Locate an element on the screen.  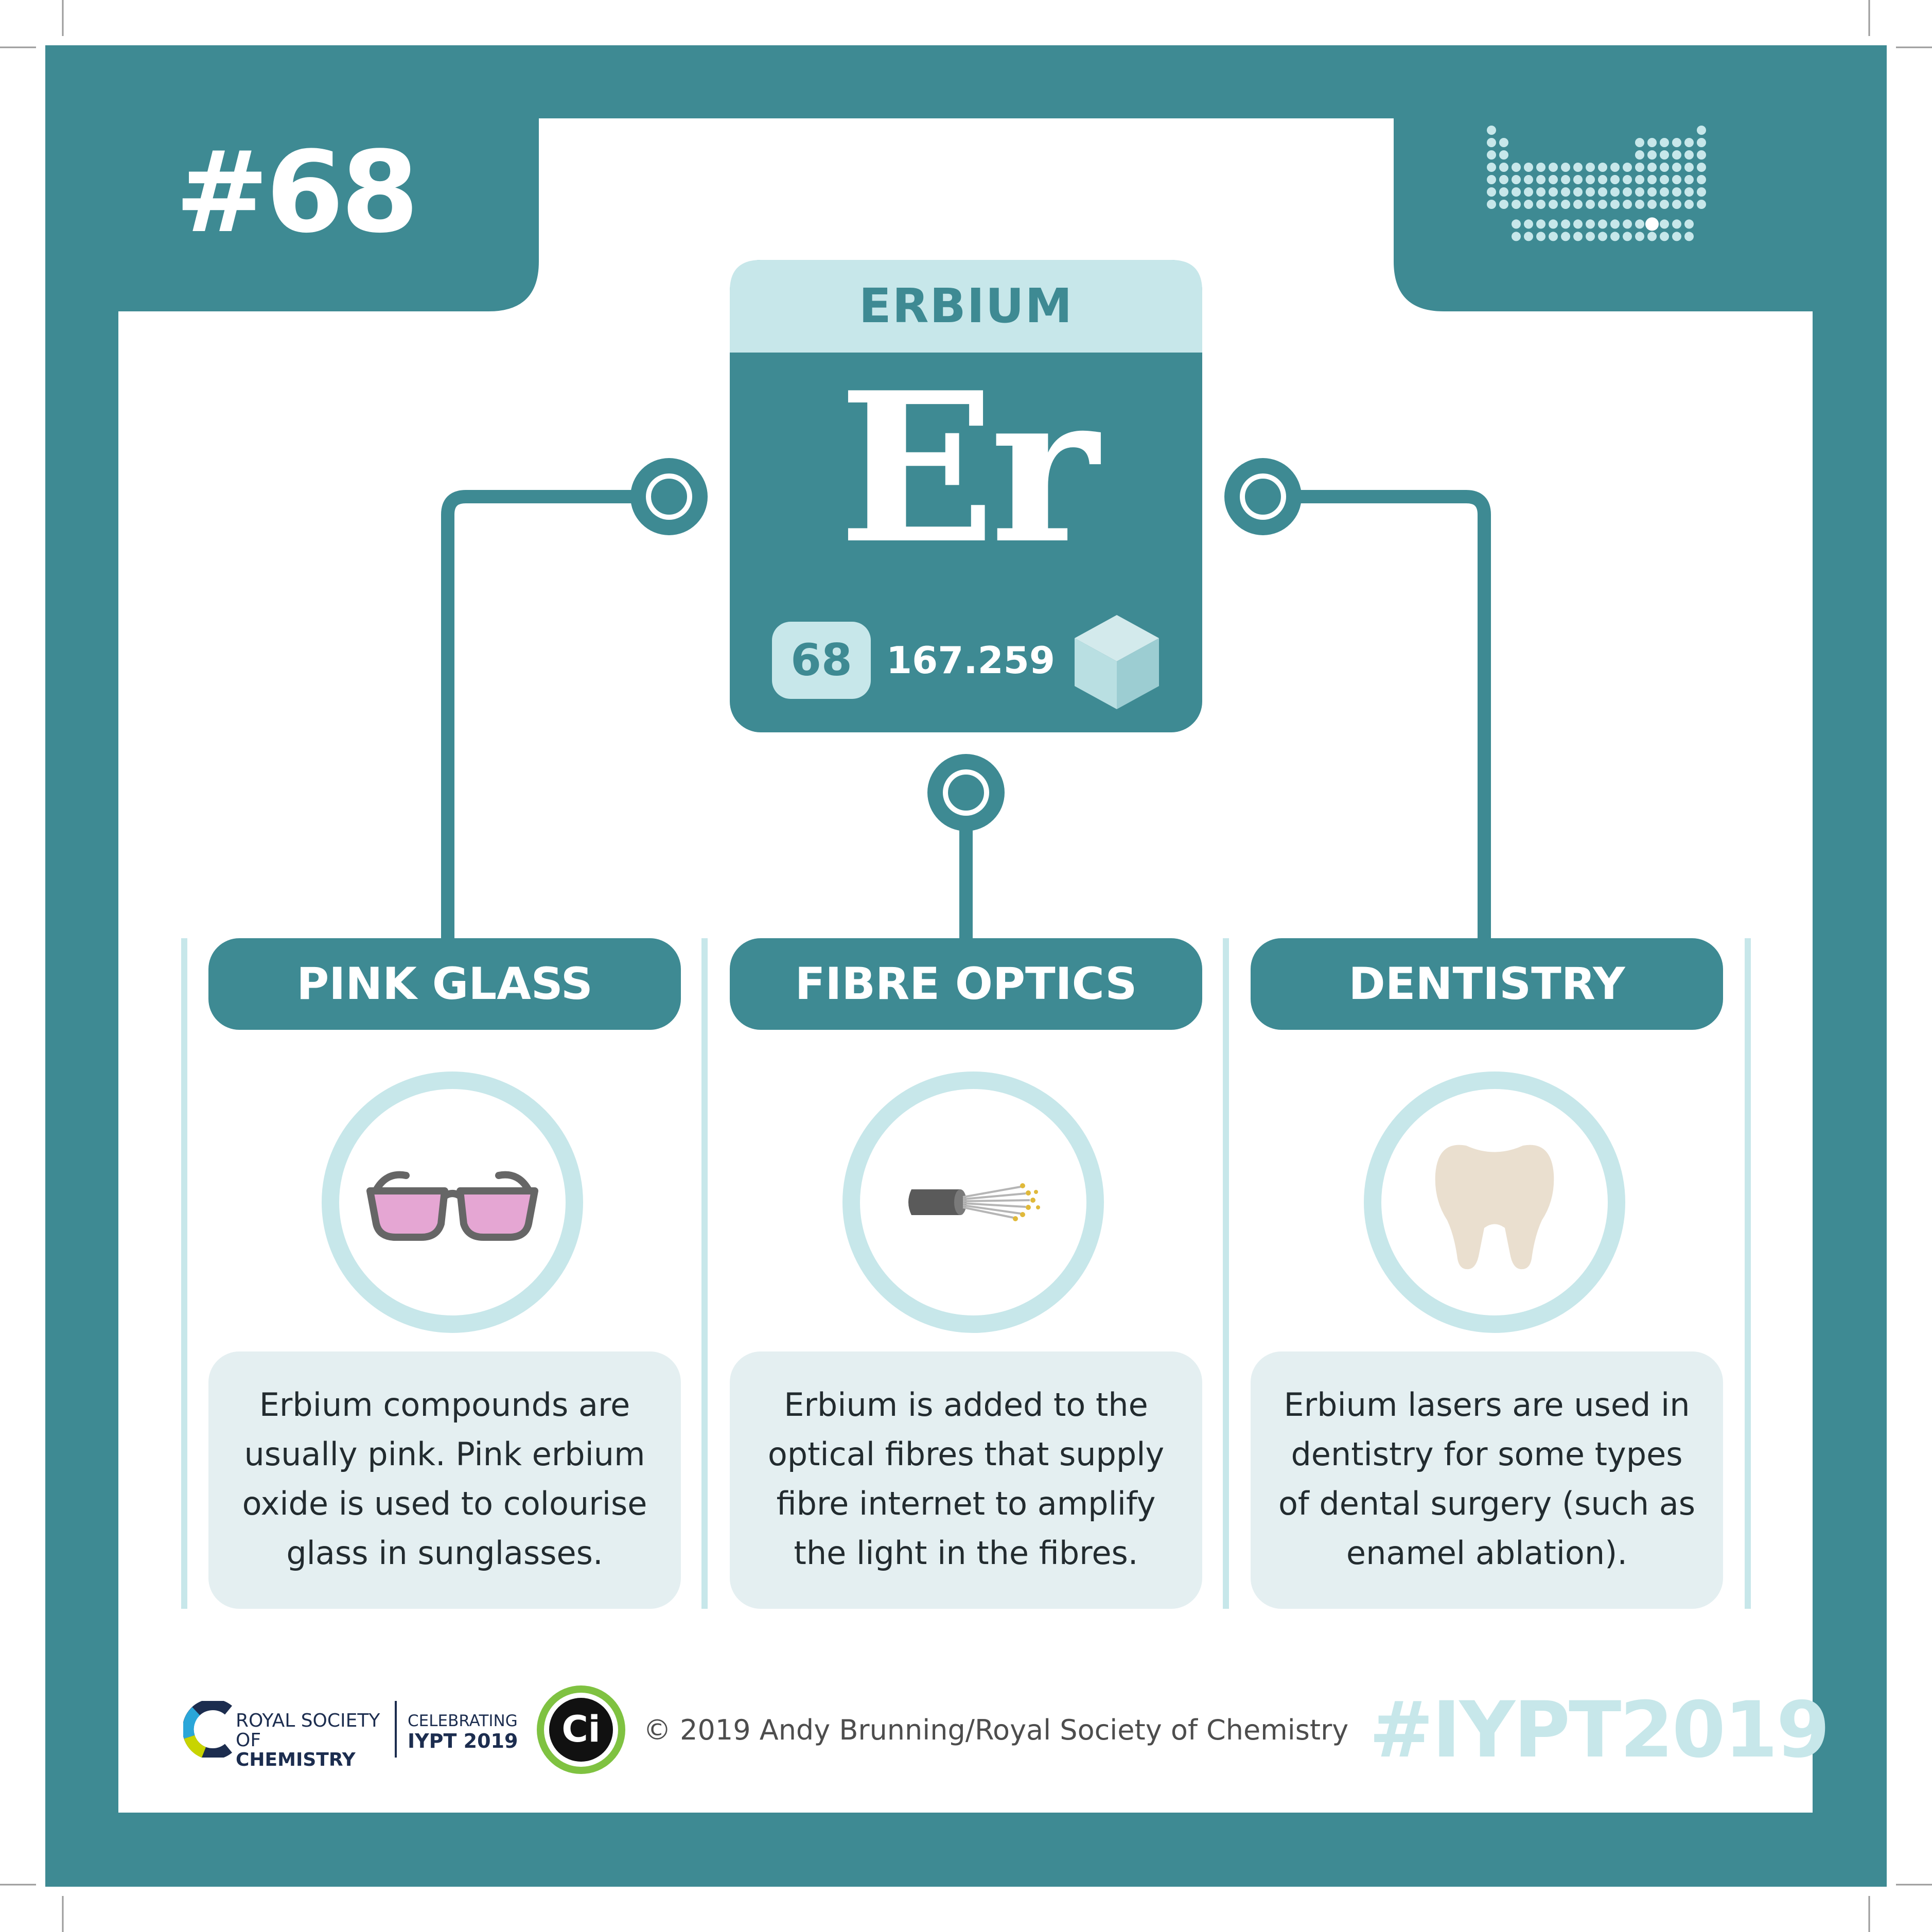
element-name: ERBIUM is located at coordinates (966, 306).